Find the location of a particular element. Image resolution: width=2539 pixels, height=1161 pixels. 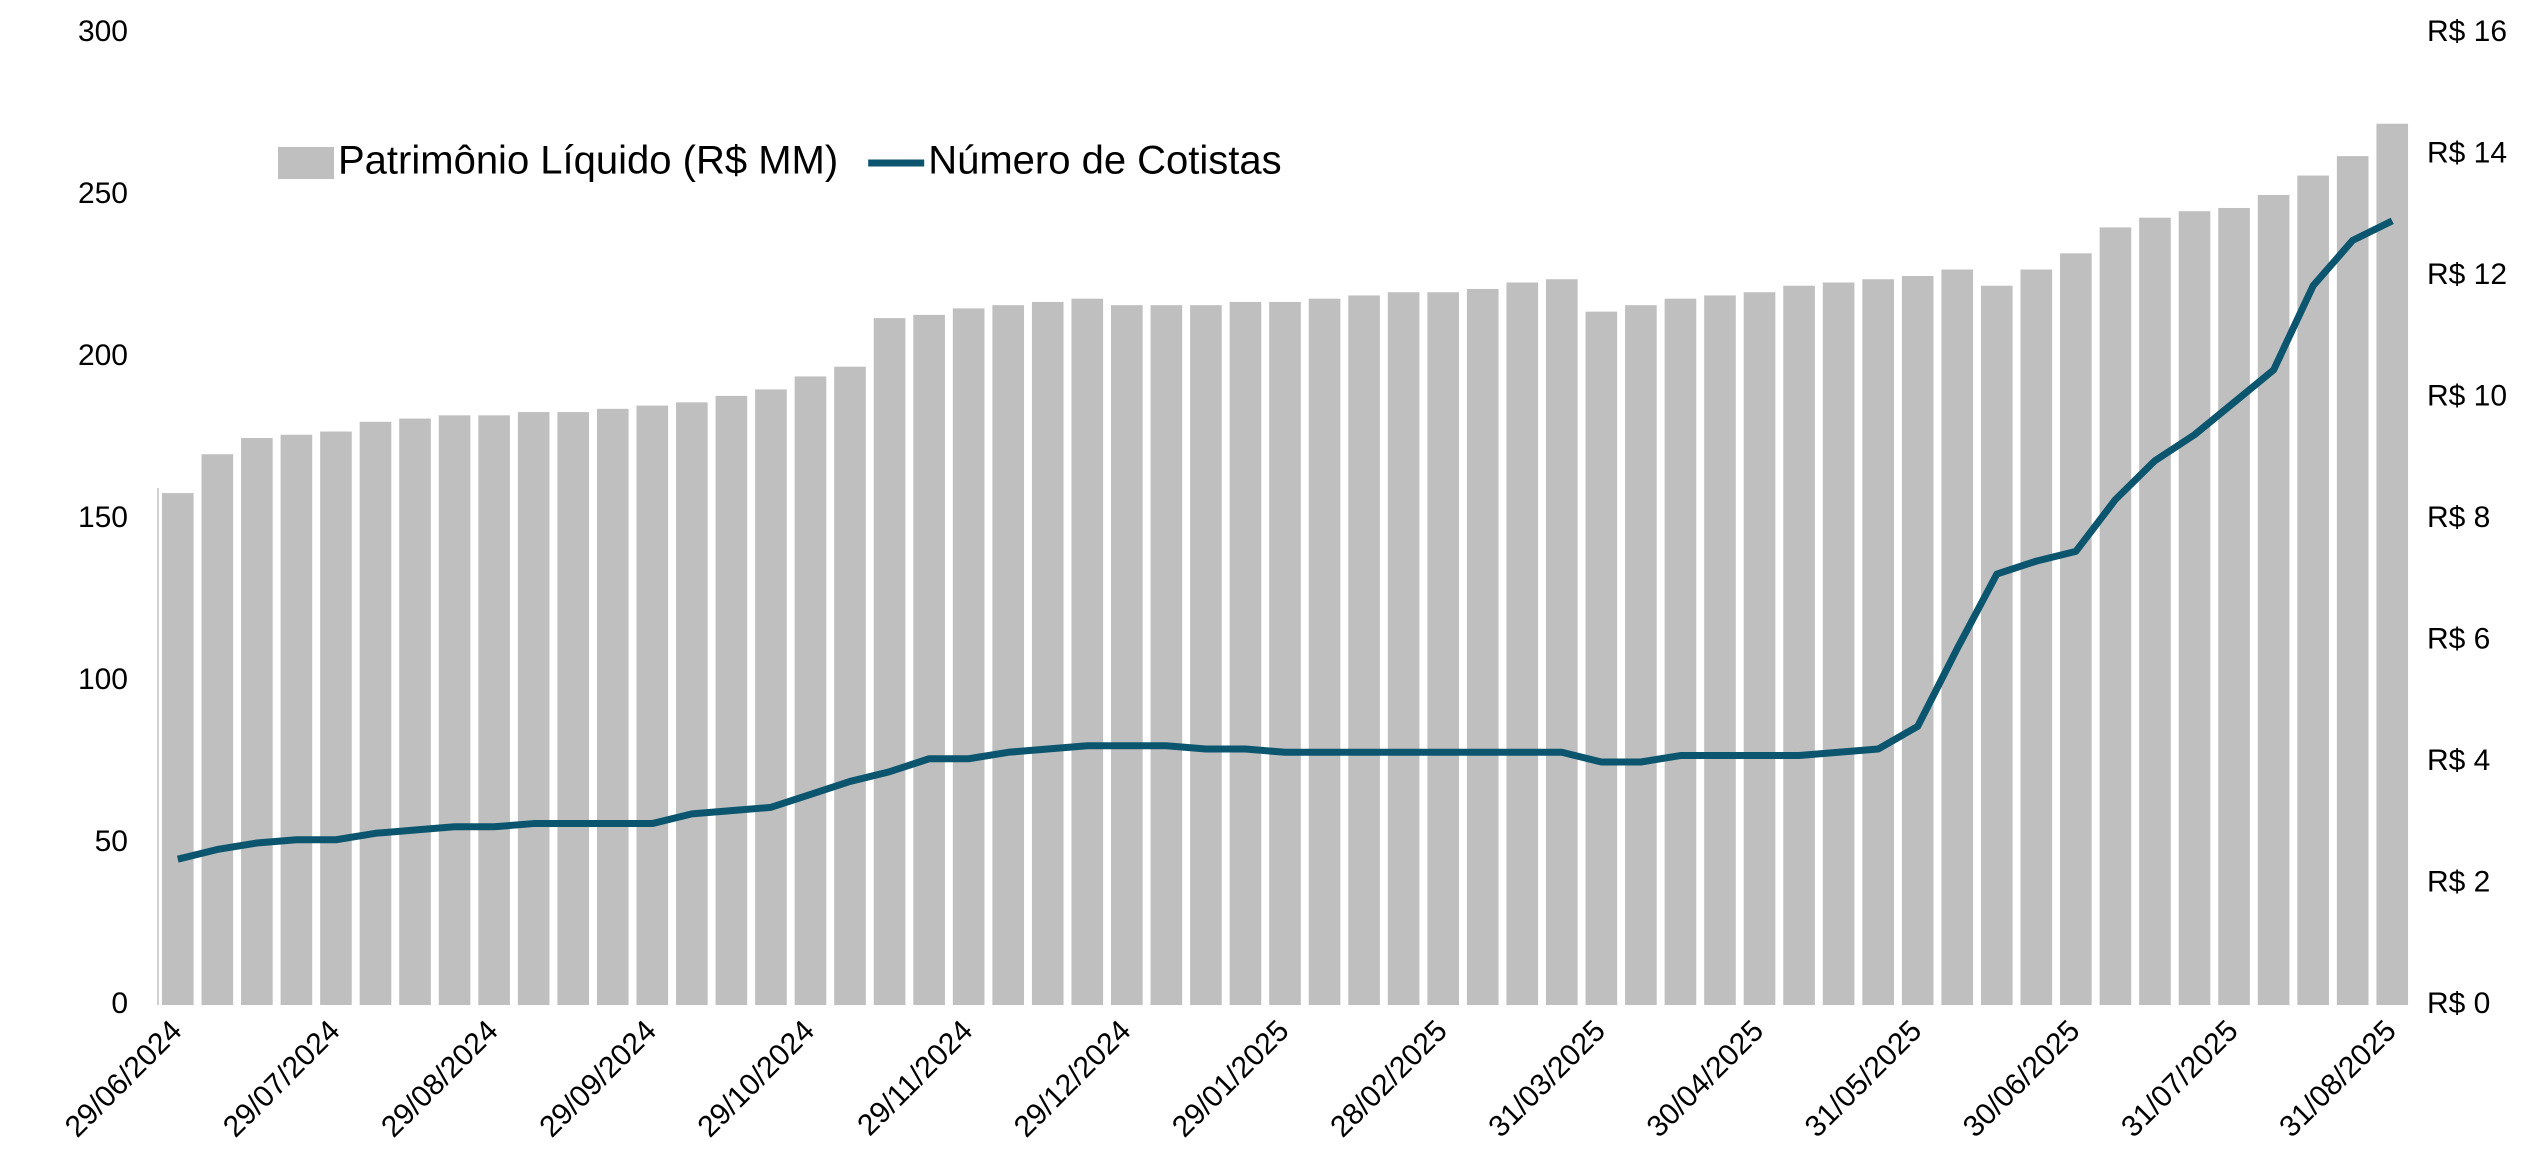

y-tick-label: 150 is located at coordinates (103, 517).